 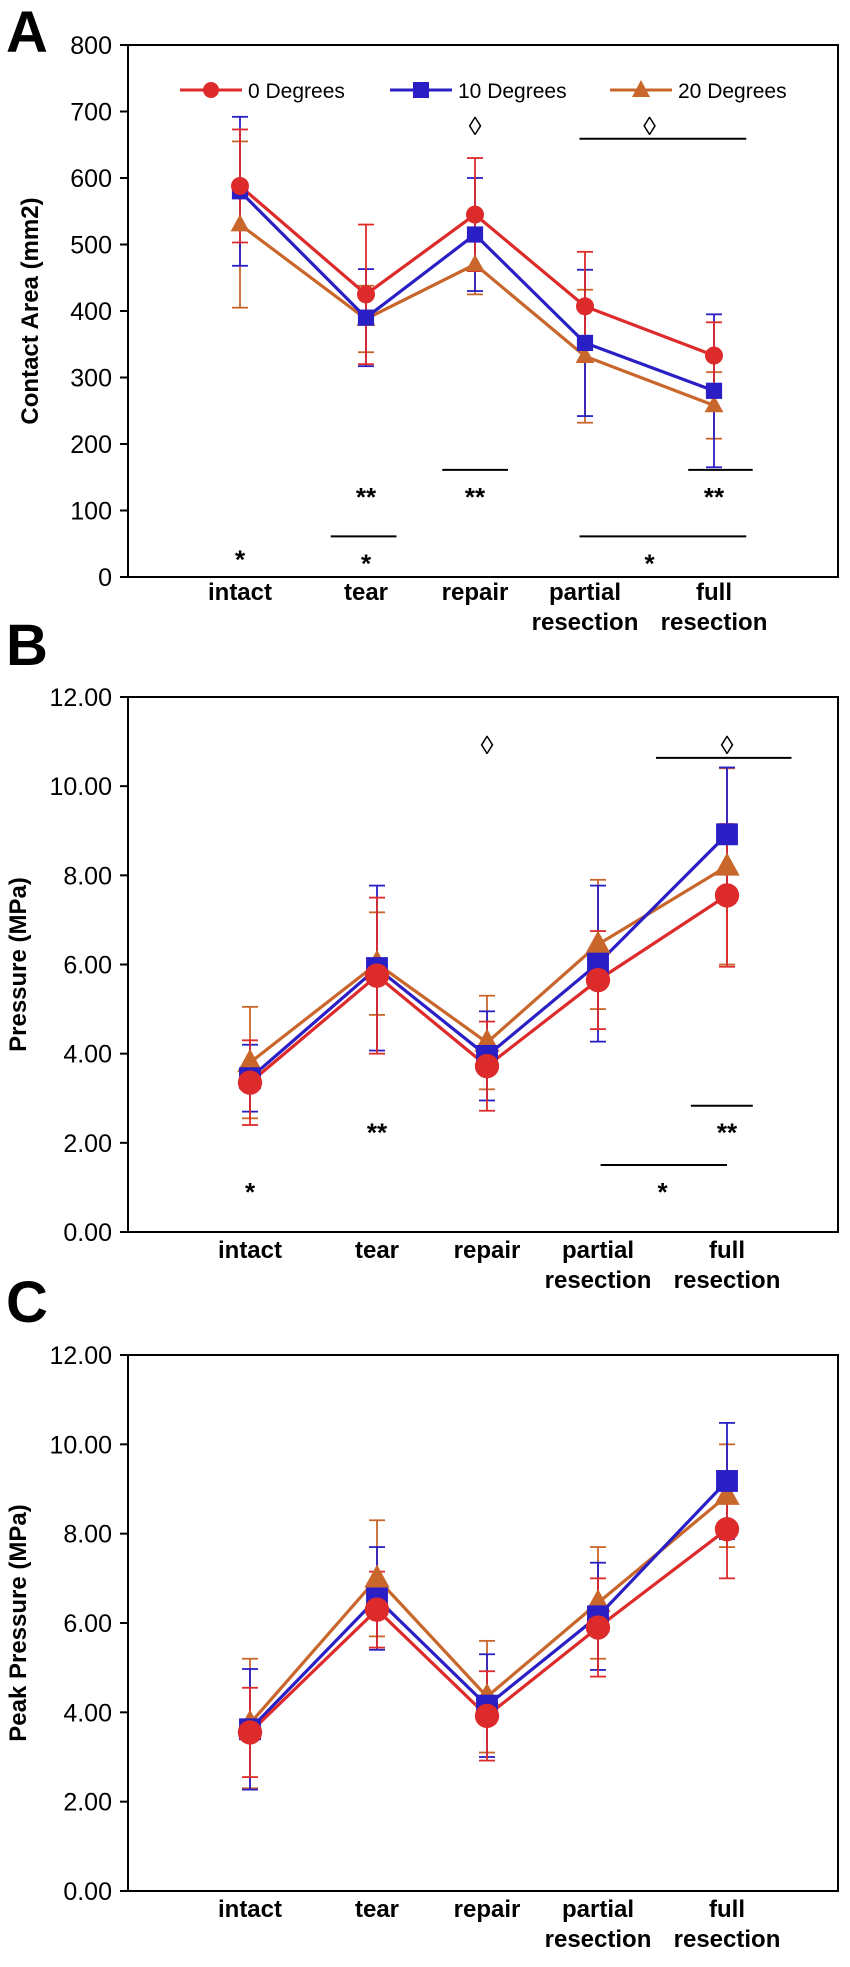 What do you see at coordinates (512, 91) in the screenshot?
I see `legend-label: 10 Degrees` at bounding box center [512, 91].